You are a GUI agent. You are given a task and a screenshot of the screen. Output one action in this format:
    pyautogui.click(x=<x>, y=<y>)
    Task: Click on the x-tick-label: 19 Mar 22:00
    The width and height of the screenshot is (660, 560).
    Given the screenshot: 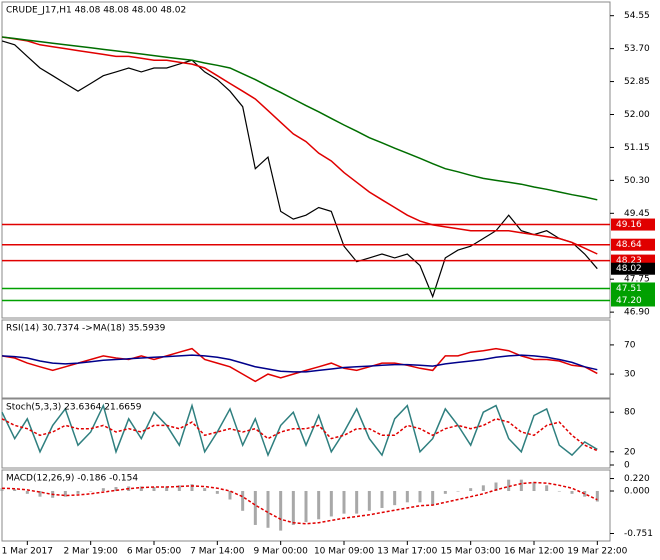 What is the action you would take?
    pyautogui.click(x=597, y=552)
    